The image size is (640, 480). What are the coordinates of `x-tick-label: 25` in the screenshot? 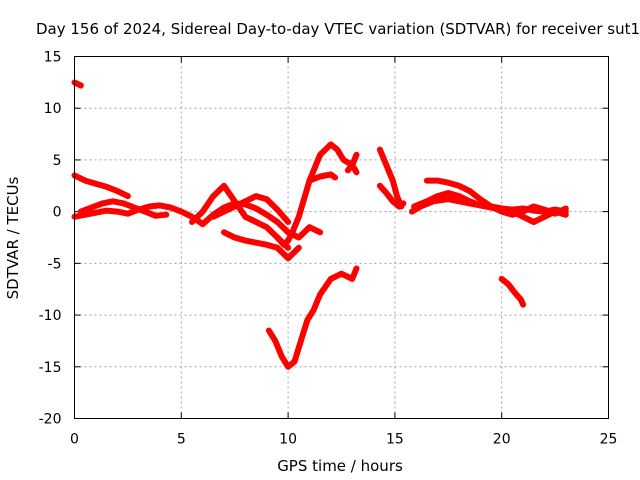 It's located at (609, 440).